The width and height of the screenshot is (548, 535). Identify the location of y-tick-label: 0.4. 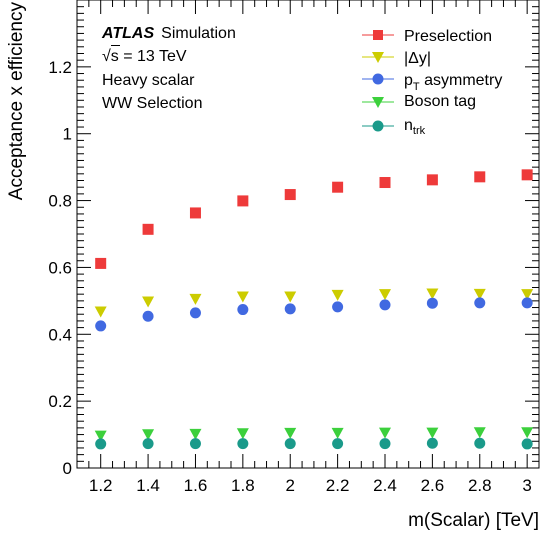
(60, 334).